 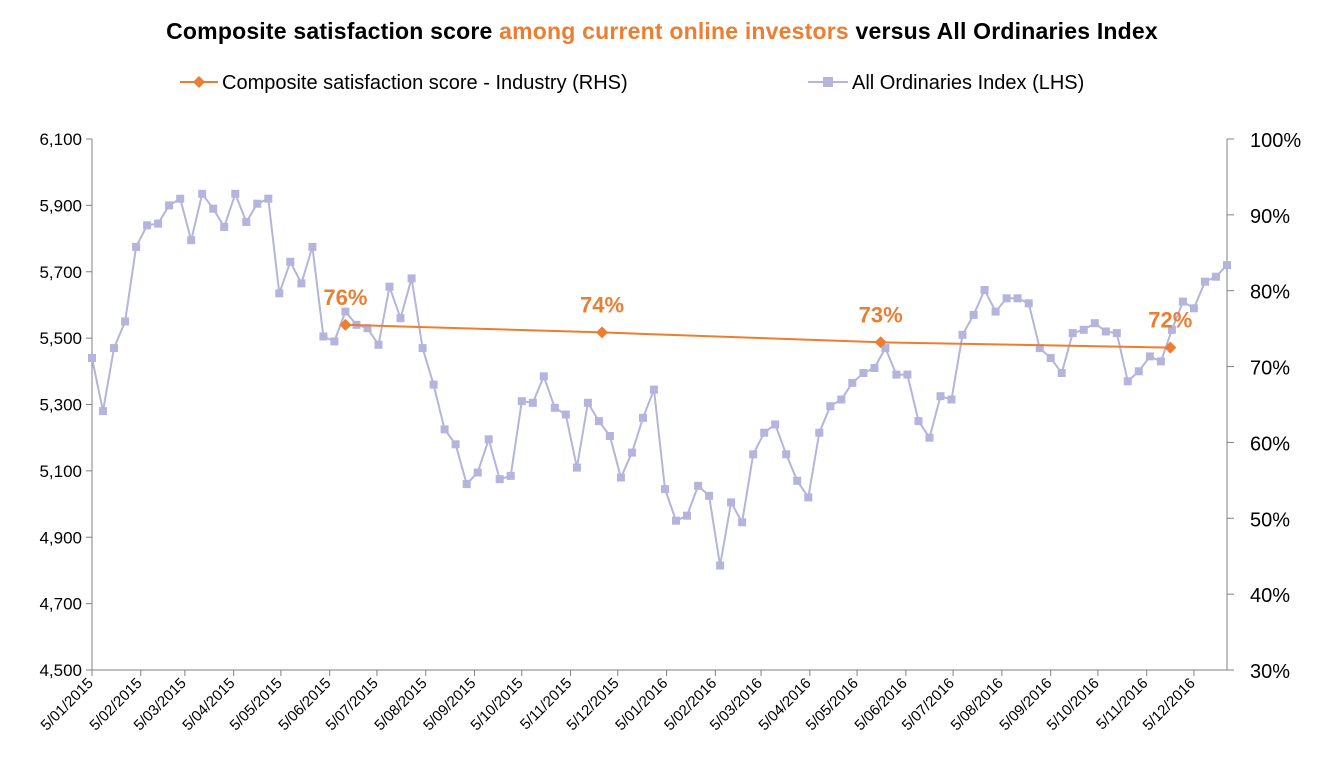 What do you see at coordinates (60, 405) in the screenshot?
I see `y-left-tick-label: 5,300` at bounding box center [60, 405].